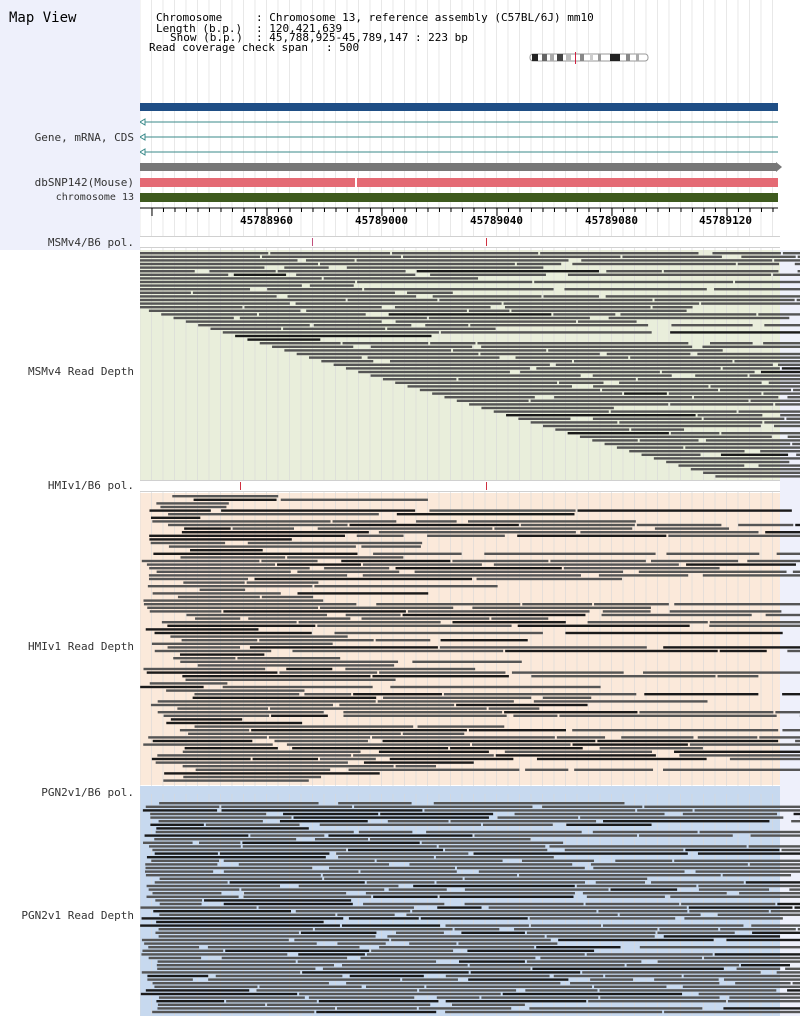  I want to click on chromosome-ideogram, so click(590, 58).